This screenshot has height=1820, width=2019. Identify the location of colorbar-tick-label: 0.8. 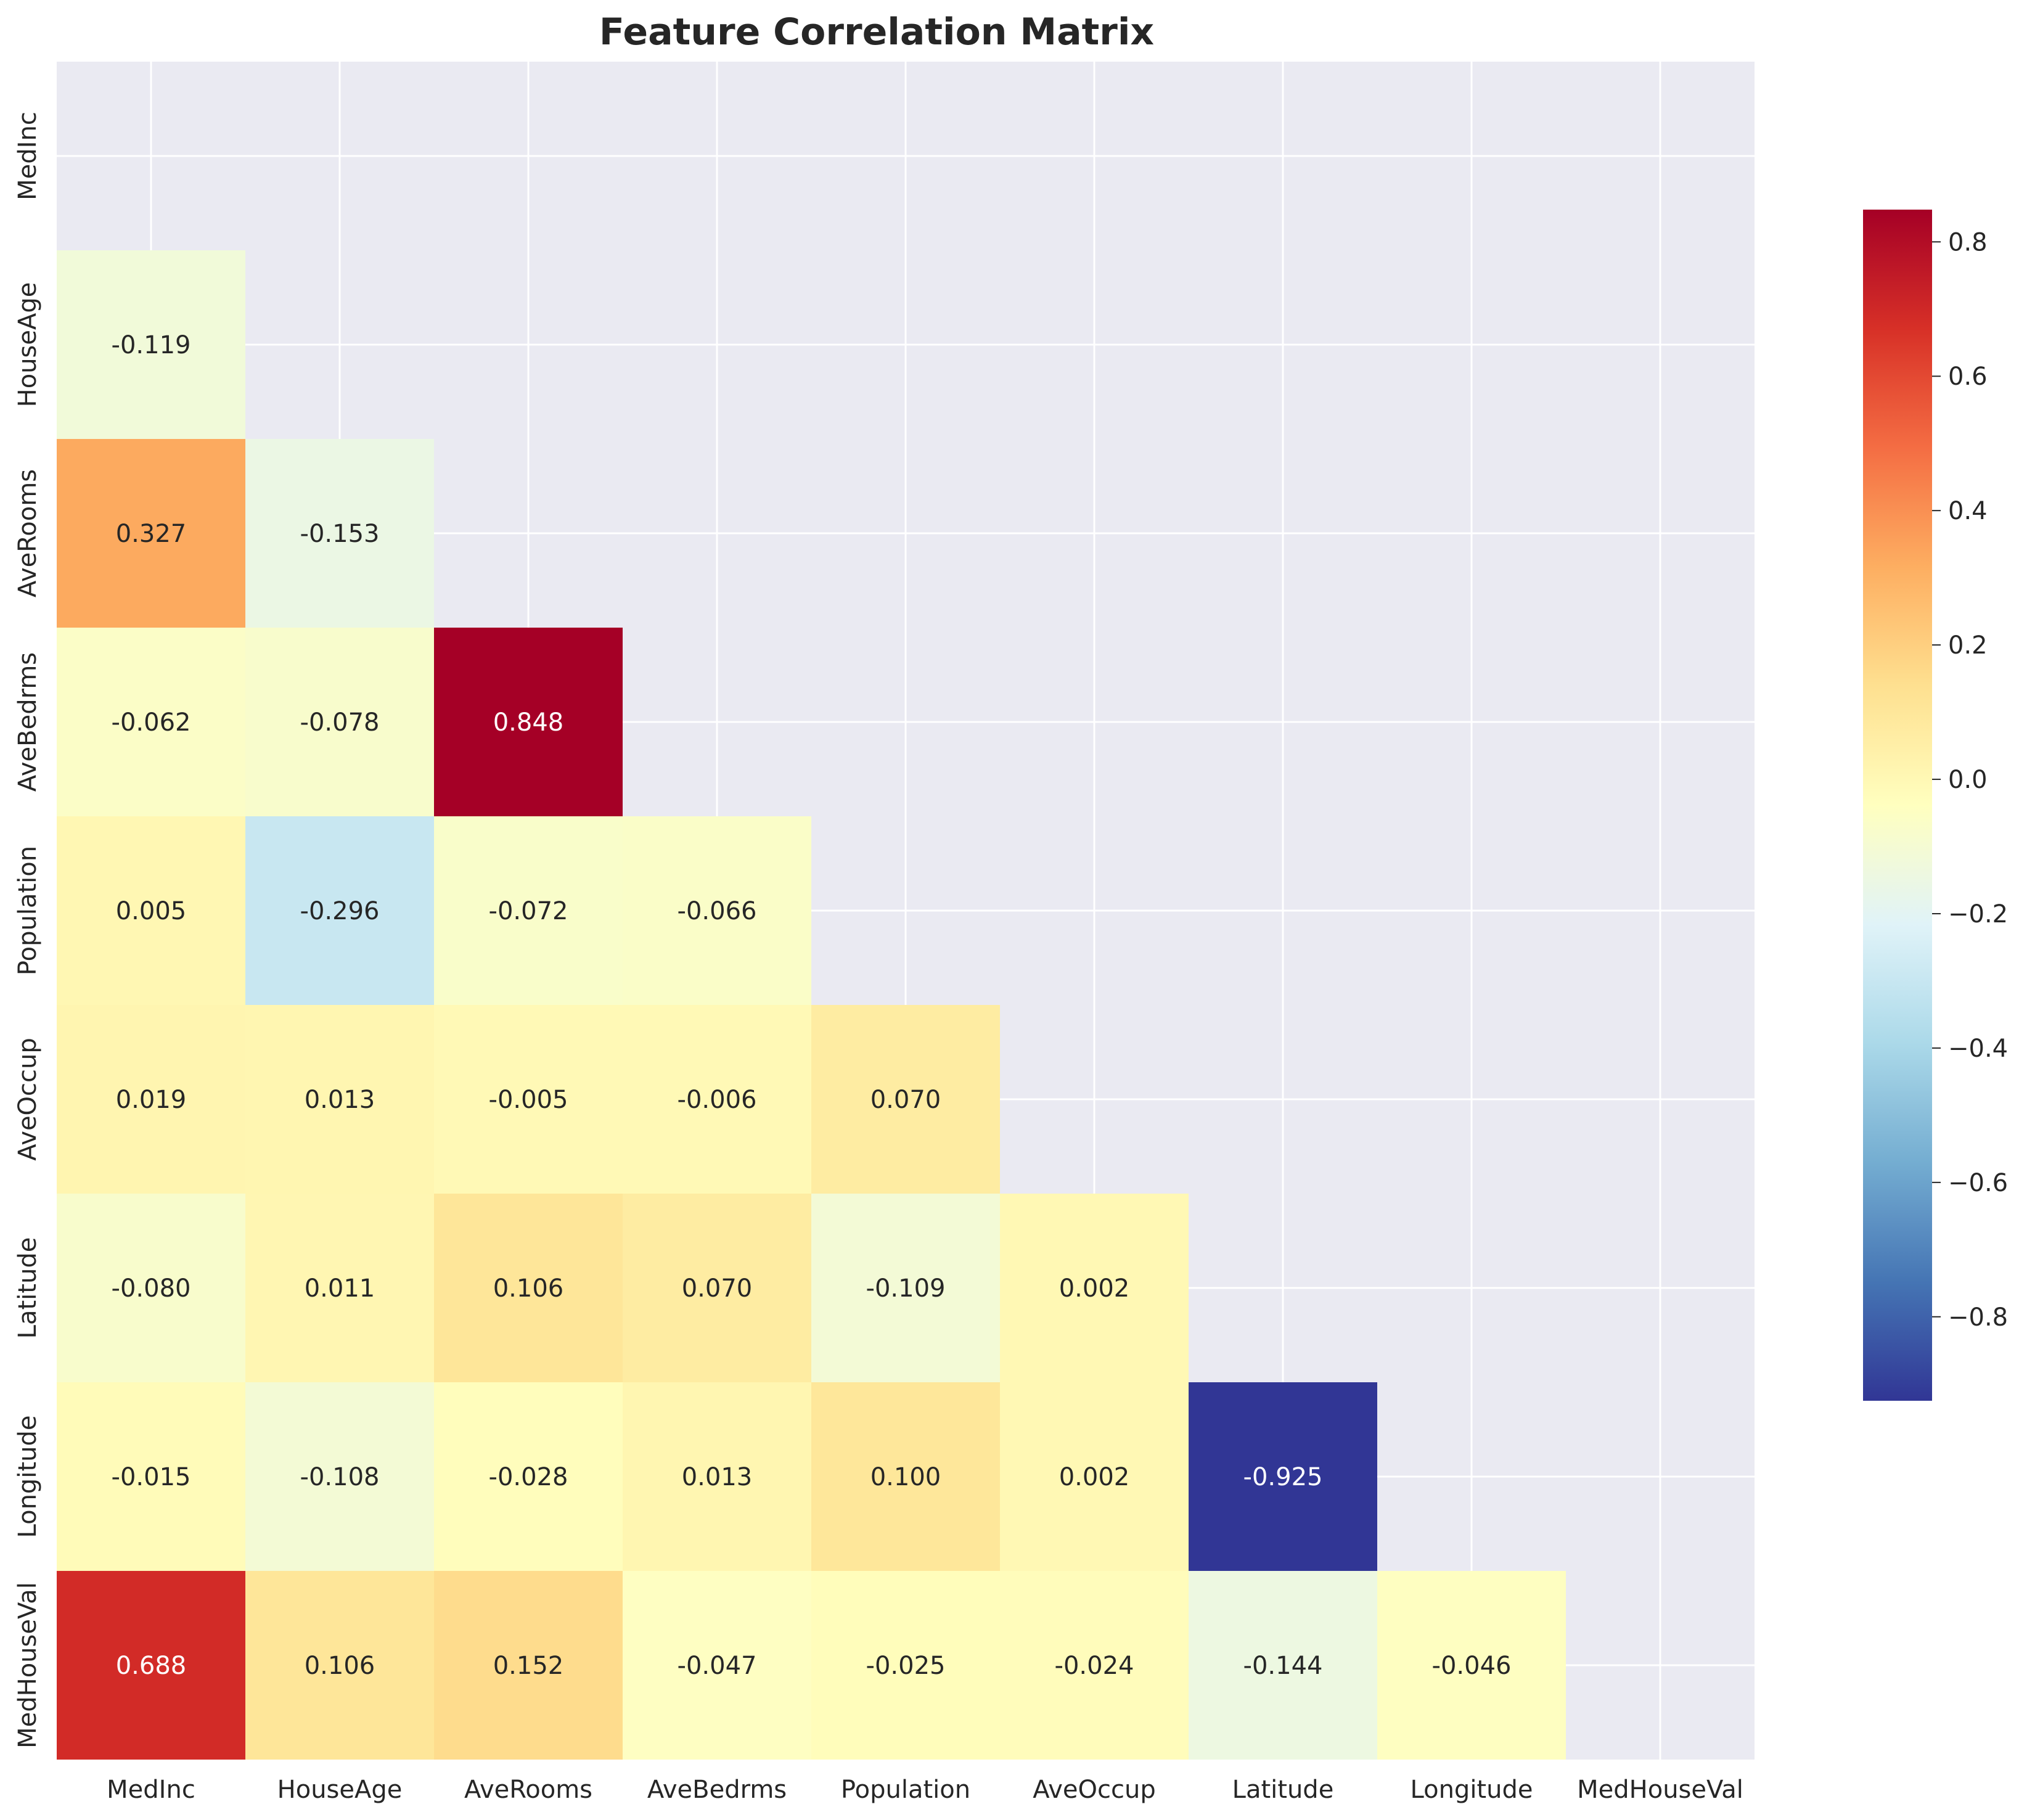
(1968, 242).